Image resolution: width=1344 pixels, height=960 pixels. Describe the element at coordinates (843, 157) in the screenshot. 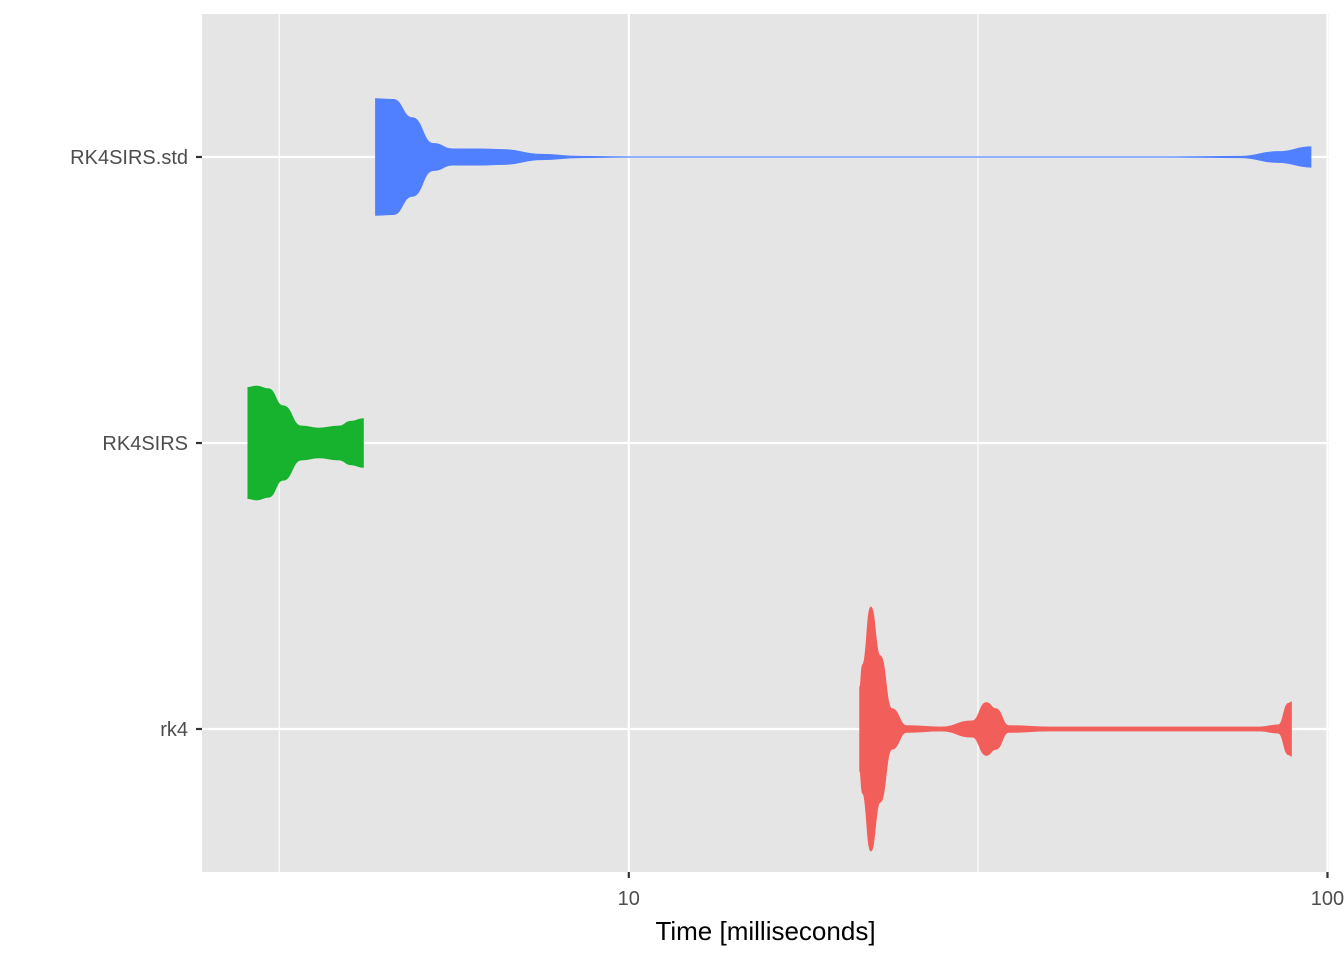

I see `violin-rk4sirs-std` at that location.